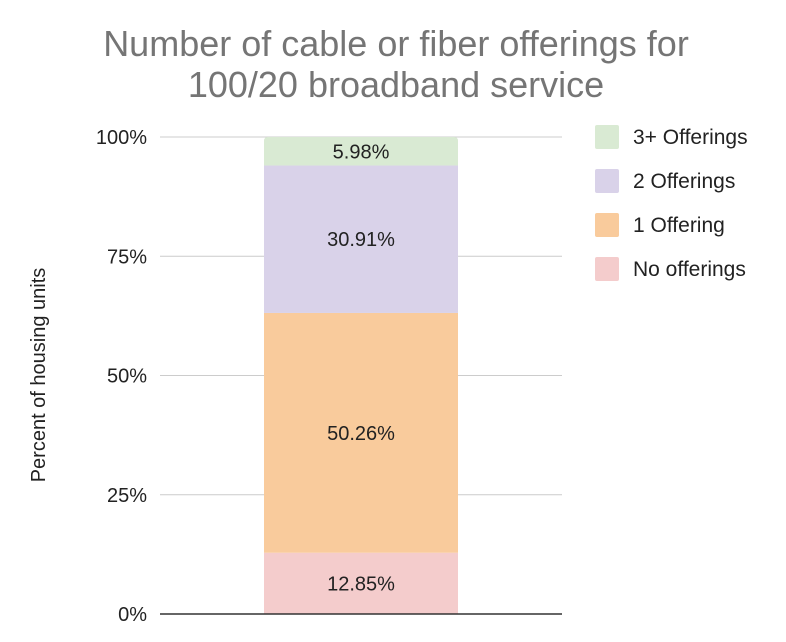 Image resolution: width=786 pixels, height=642 pixels. I want to click on bar-segment-3-offerings, so click(361, 151).